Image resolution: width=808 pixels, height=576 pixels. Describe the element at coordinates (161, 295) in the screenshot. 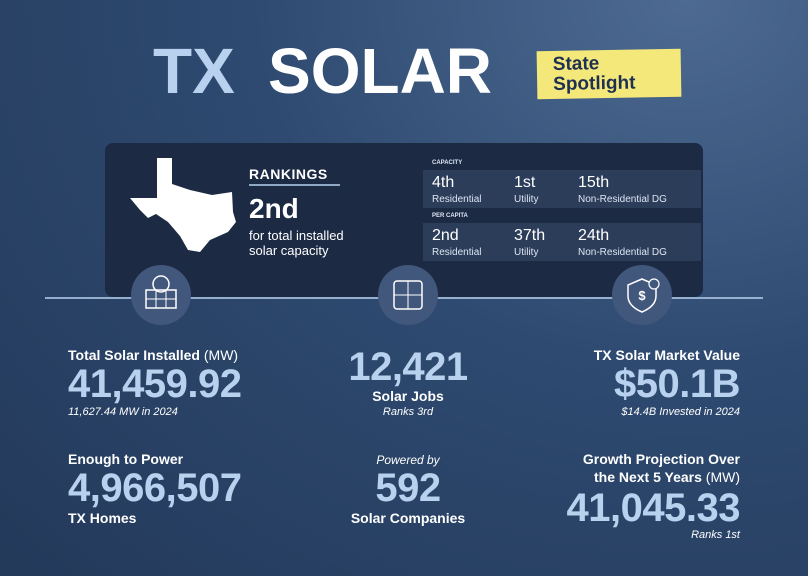

I see `solar-icon` at that location.